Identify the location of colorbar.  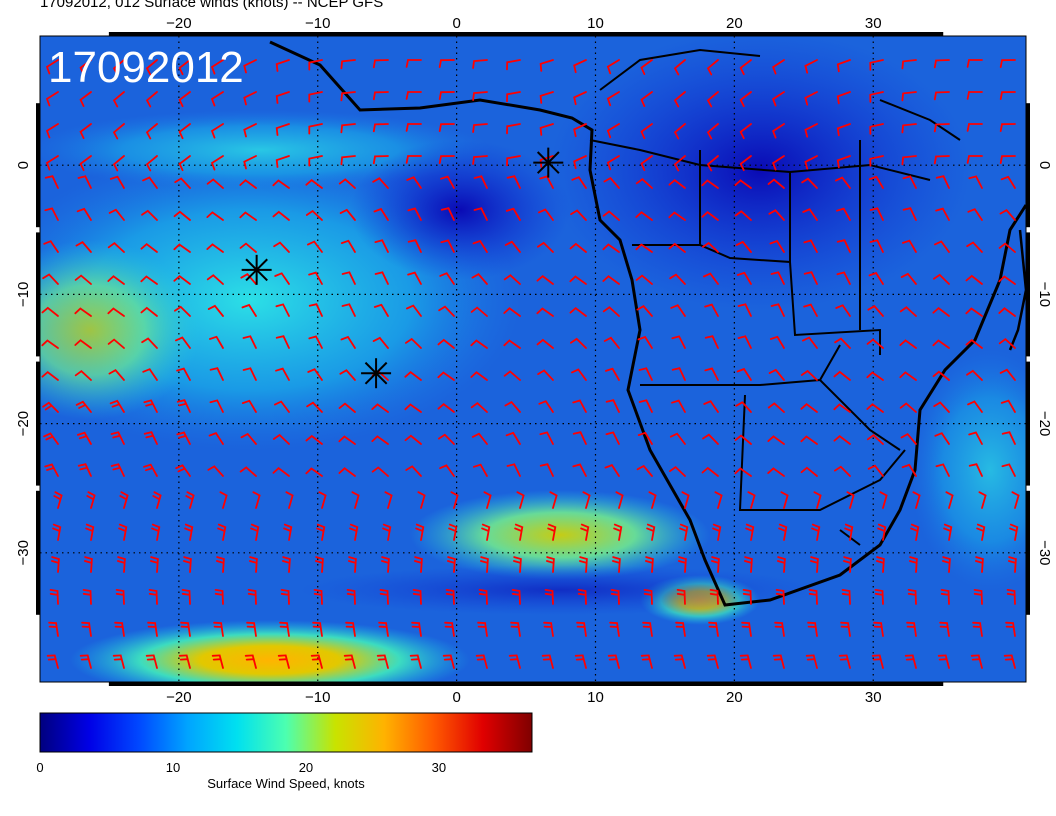
(286, 732).